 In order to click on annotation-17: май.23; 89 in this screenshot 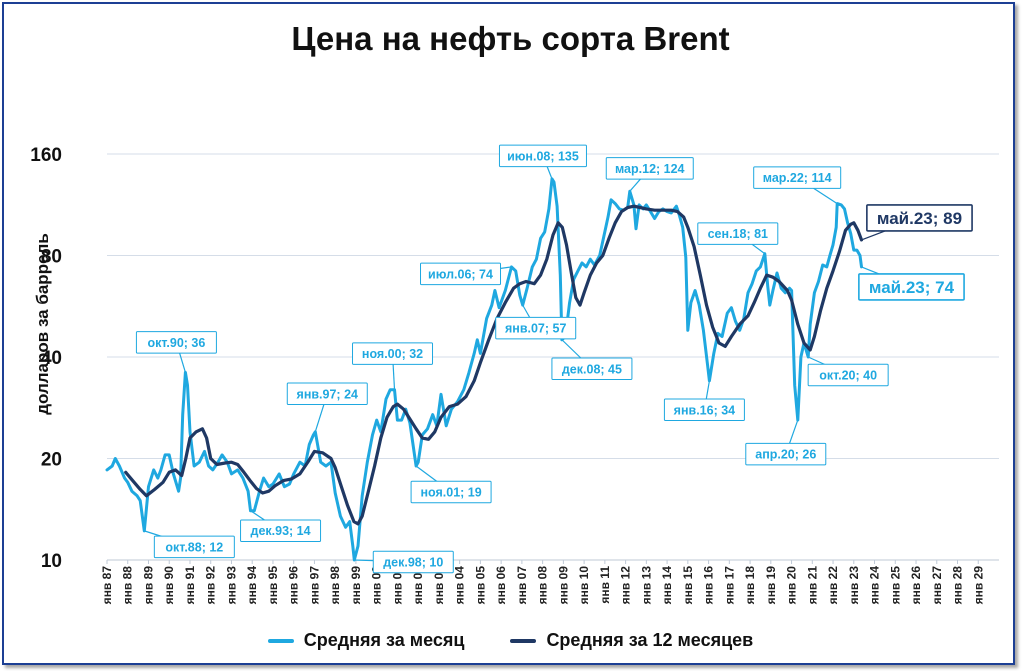, I will do `click(917, 222)`.